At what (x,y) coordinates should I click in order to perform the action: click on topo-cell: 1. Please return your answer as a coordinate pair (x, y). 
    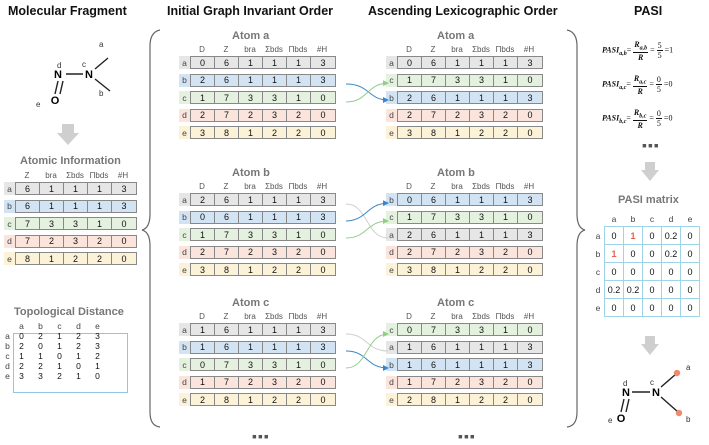
    Looking at the image, I should click on (59, 336).